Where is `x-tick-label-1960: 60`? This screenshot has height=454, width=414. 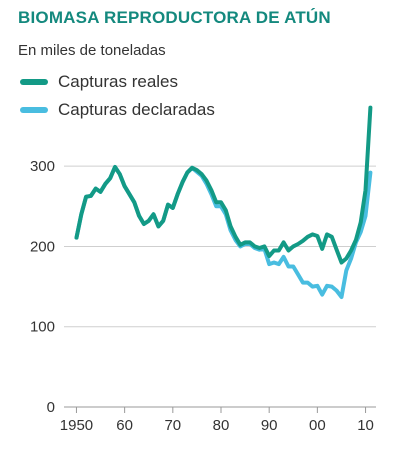
x-tick-label-1960: 60 is located at coordinates (124, 425).